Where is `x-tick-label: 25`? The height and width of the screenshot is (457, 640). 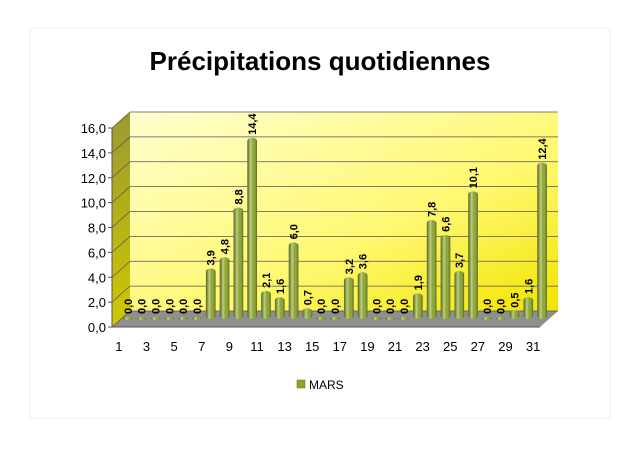
x-tick-label: 25 is located at coordinates (450, 346).